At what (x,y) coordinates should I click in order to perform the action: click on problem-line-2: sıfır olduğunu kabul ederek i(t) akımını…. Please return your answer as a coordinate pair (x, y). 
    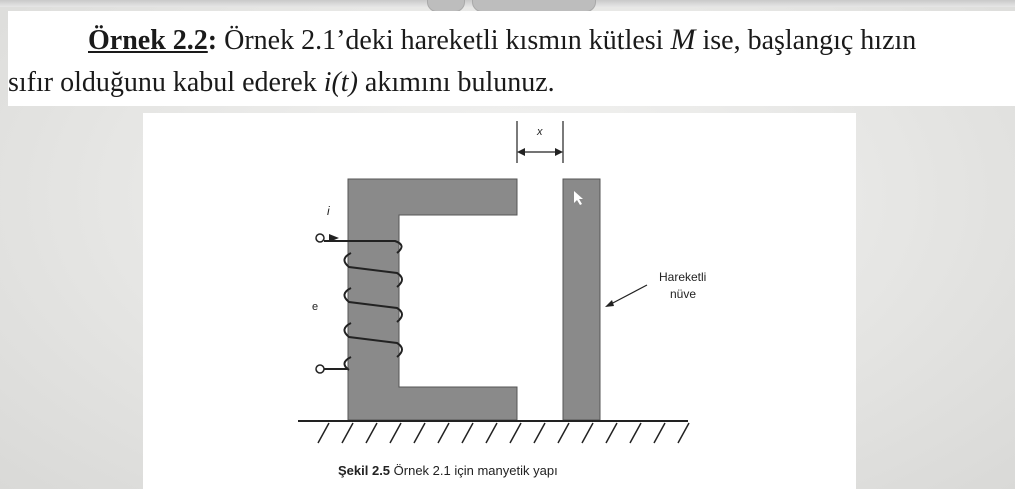
    Looking at the image, I should click on (281, 82).